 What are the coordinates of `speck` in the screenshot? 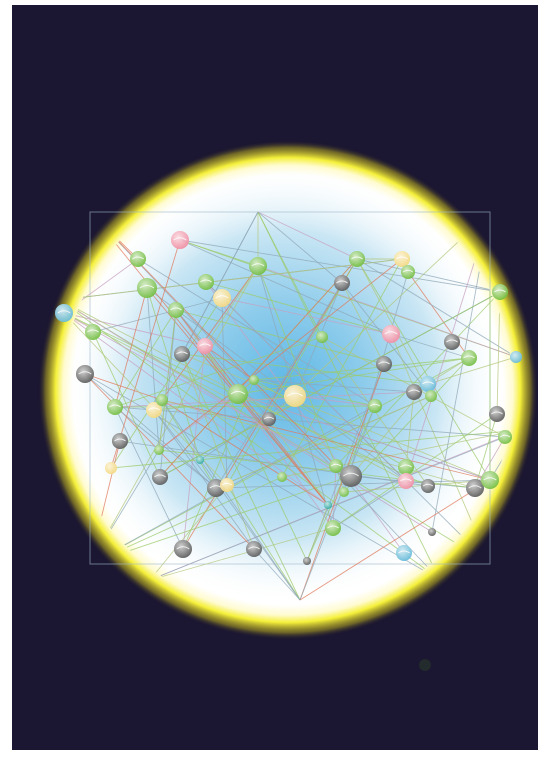 It's located at (425, 665).